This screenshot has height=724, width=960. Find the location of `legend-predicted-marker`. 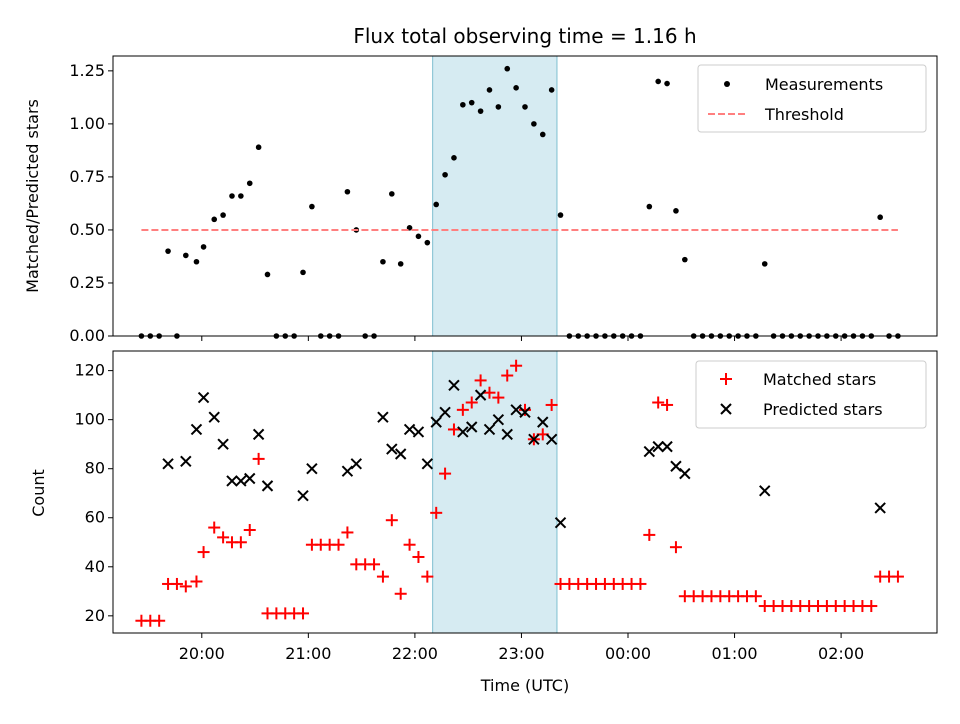

legend-predicted-marker is located at coordinates (726, 409).